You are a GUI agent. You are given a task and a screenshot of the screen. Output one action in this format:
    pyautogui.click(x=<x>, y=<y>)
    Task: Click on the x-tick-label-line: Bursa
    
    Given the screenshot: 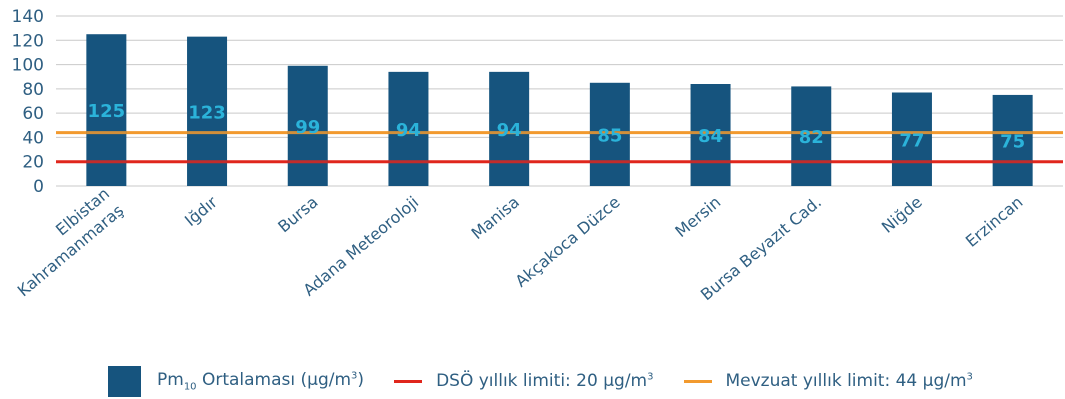 What is the action you would take?
    pyautogui.click(x=297, y=214)
    